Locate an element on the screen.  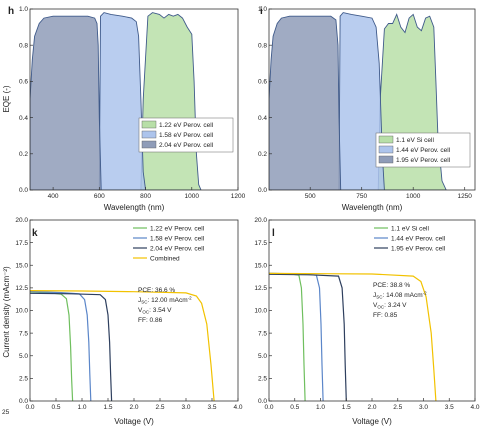
panel-h-letter: h is located at coordinates (11, 11).